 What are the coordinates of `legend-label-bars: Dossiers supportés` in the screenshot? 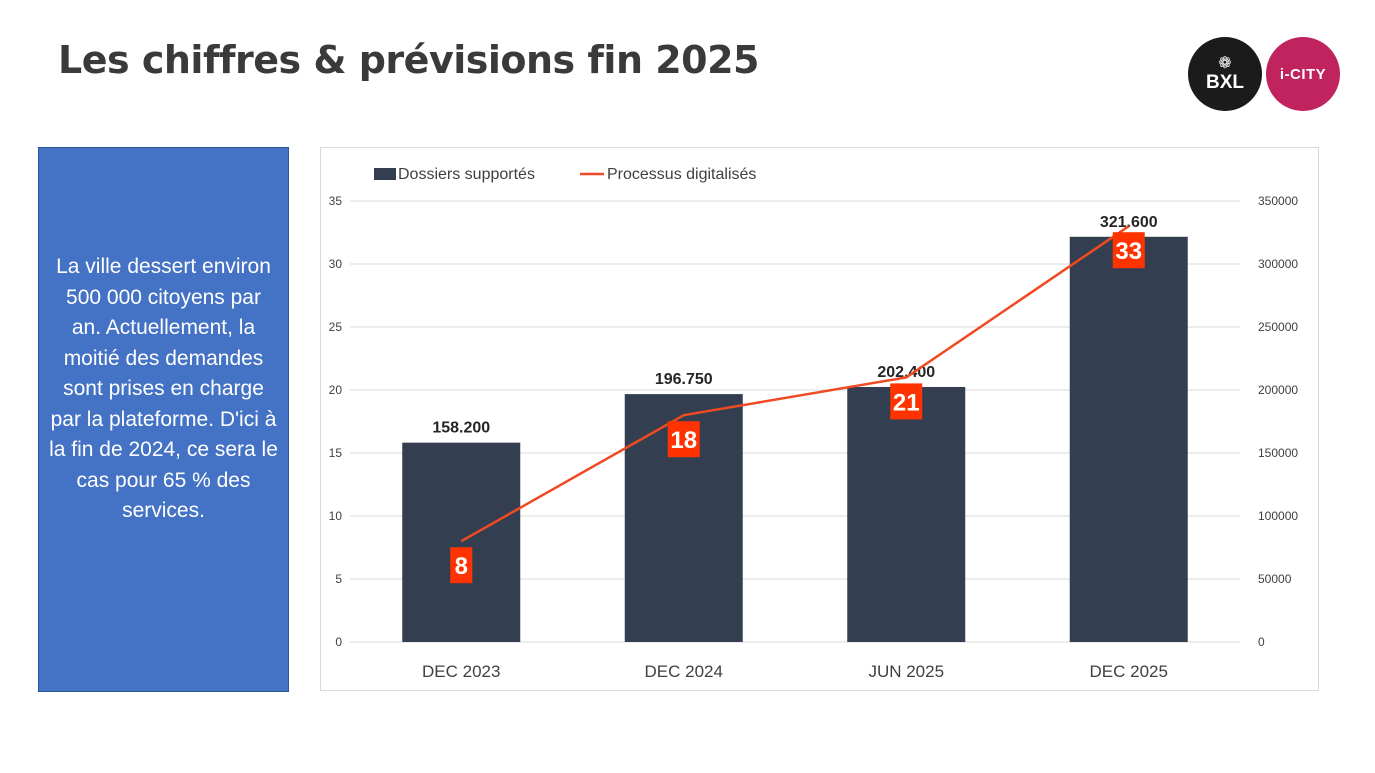 It's located at (466, 174).